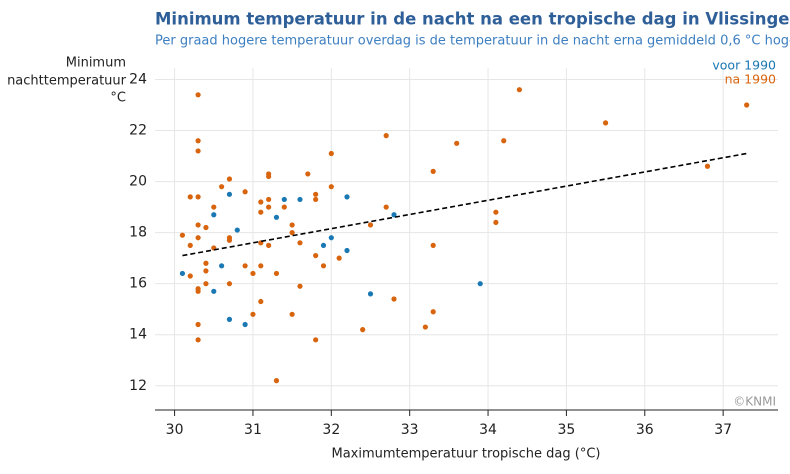 This screenshot has width=790, height=474. I want to click on x-tick-label: 32, so click(331, 430).